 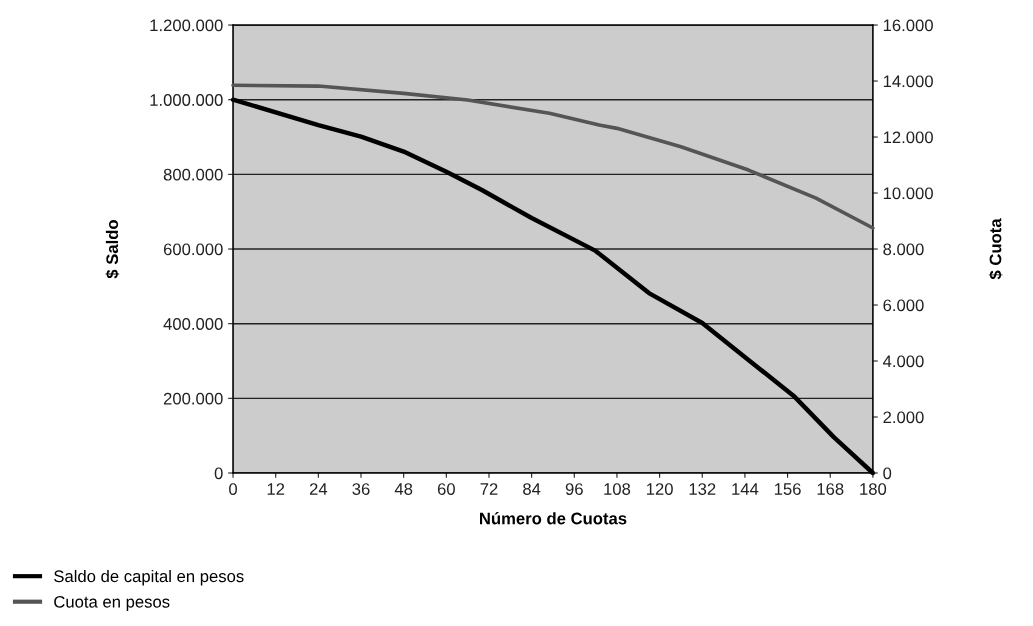 What do you see at coordinates (149, 577) in the screenshot?
I see `legend-label: Saldo de capital en pesos` at bounding box center [149, 577].